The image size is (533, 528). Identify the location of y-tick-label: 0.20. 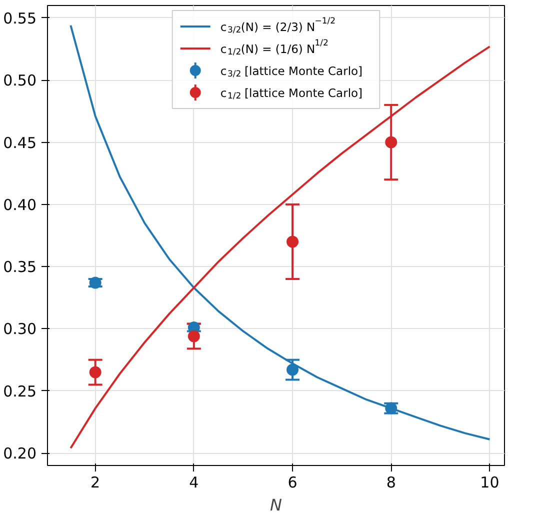
(20, 453).